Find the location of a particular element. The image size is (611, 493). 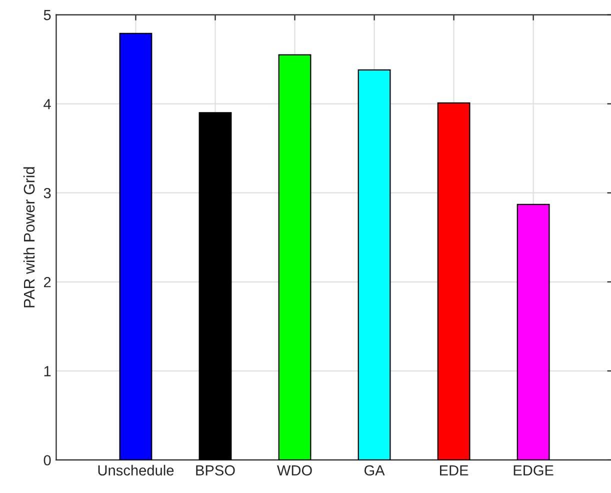

y-tick-label: 3 is located at coordinates (47, 193).